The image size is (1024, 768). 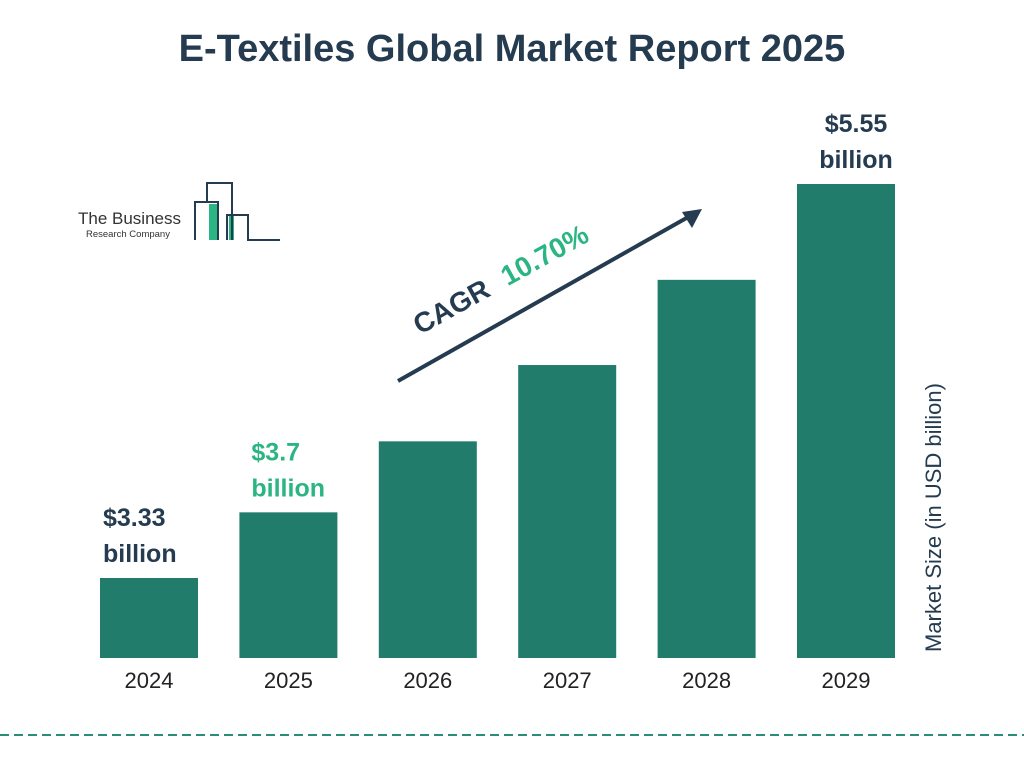 What do you see at coordinates (275, 452) in the screenshot?
I see `data-label-line1: $3.7` at bounding box center [275, 452].